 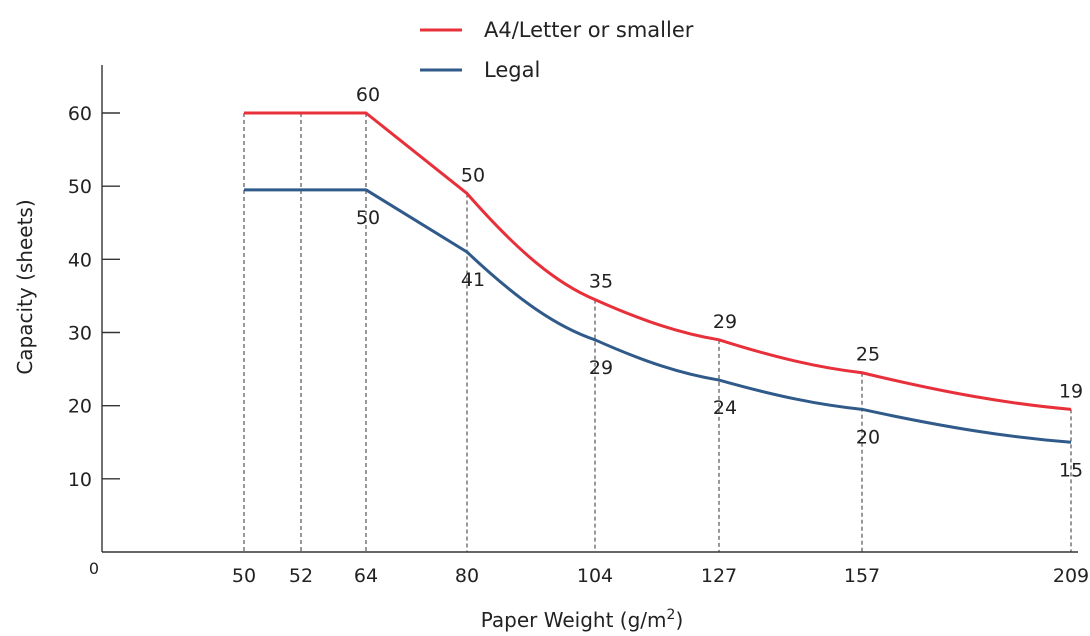 What do you see at coordinates (679, 620) in the screenshot?
I see `x-axis-title-suffix: )` at bounding box center [679, 620].